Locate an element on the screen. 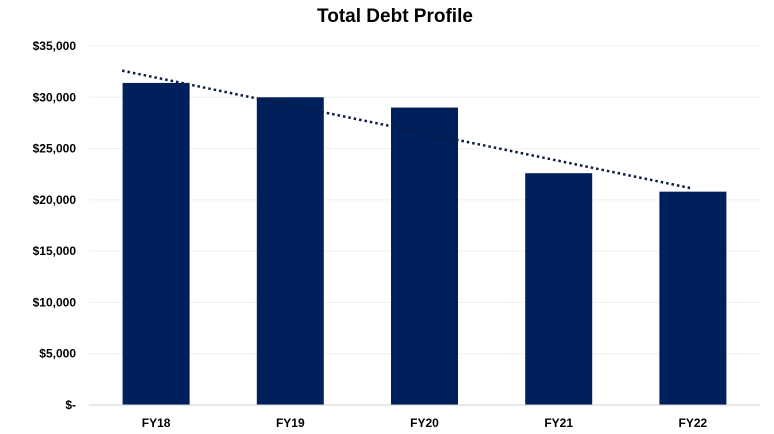 This screenshot has width=774, height=434. bar-fy21 is located at coordinates (559, 289).